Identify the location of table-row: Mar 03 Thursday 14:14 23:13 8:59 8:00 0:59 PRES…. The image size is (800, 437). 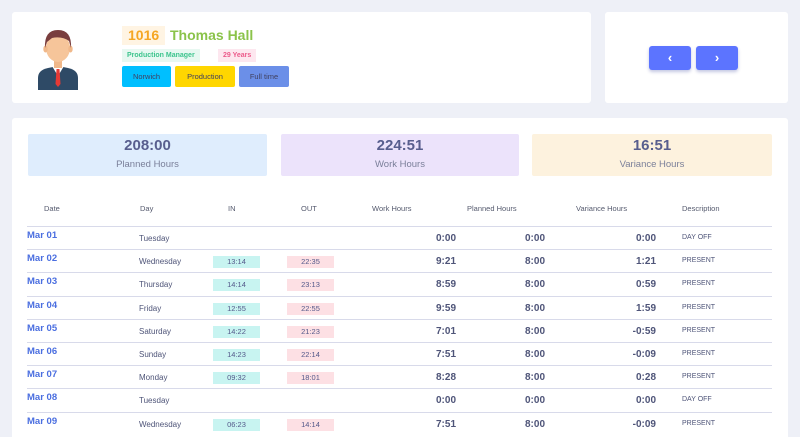
(399, 283).